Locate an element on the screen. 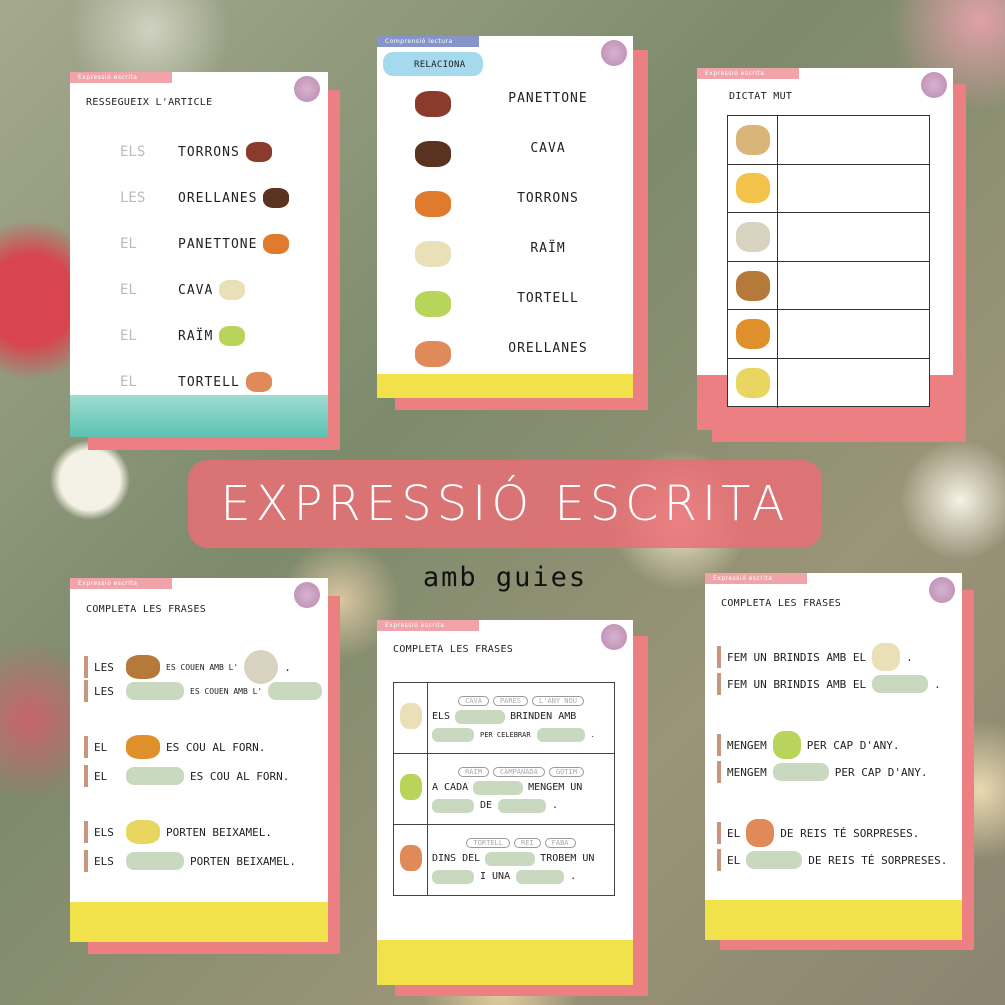  food-word: RAÏM is located at coordinates (196, 336).